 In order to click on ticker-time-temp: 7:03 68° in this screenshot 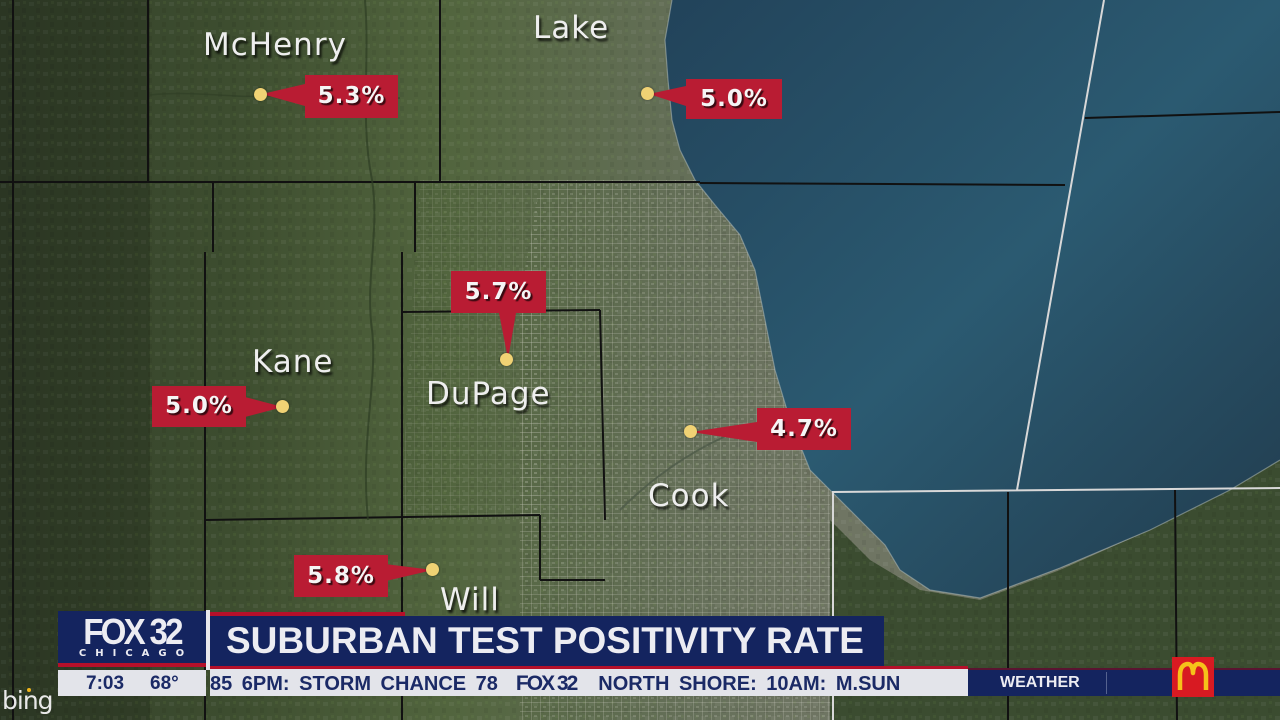, I will do `click(132, 683)`.